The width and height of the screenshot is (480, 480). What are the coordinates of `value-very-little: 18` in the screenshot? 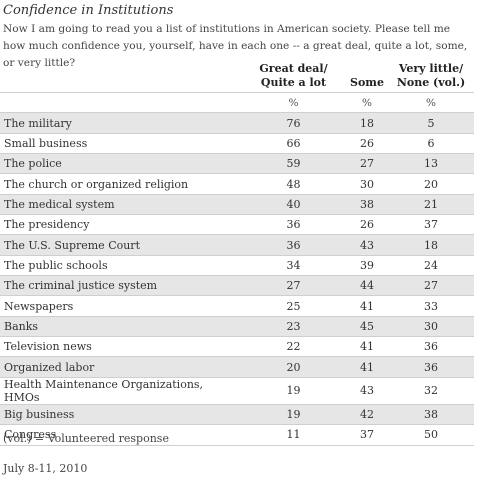 It's located at (431, 245).